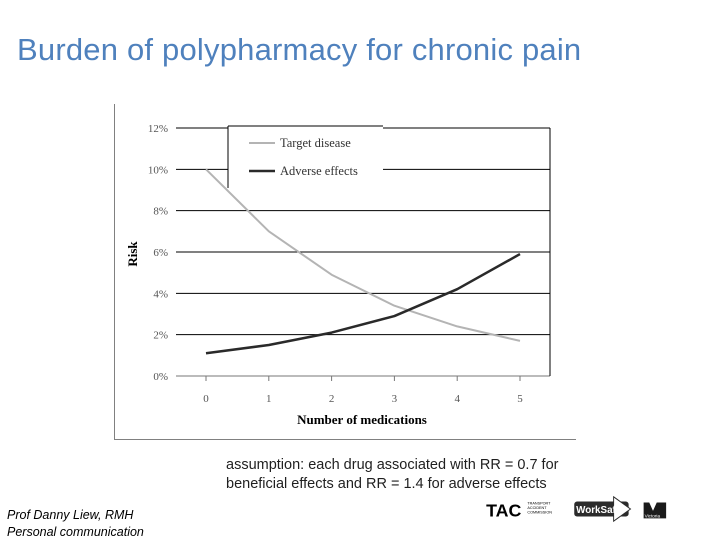  What do you see at coordinates (520, 399) in the screenshot?
I see `x-tick-label: 5` at bounding box center [520, 399].